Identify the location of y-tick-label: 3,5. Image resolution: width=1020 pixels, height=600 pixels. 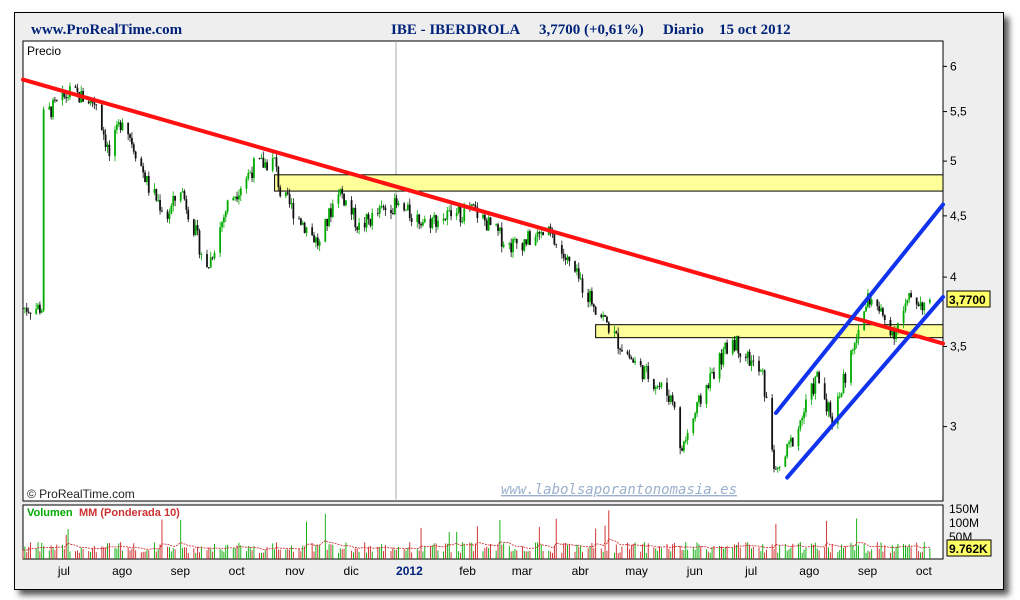
(958, 347).